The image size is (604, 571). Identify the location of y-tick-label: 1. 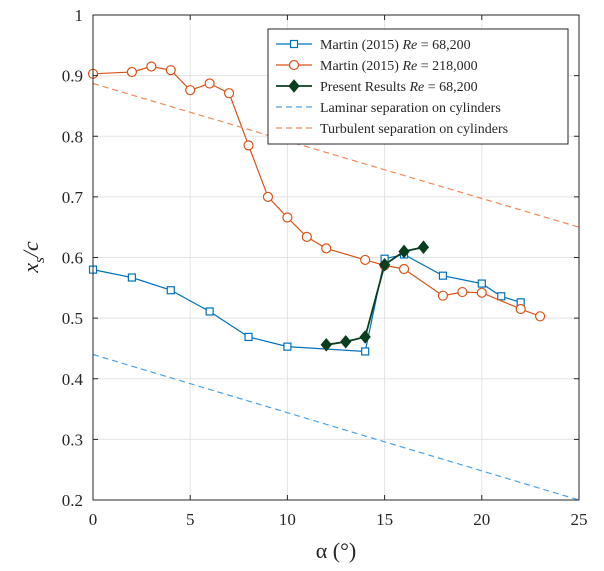
(79, 15).